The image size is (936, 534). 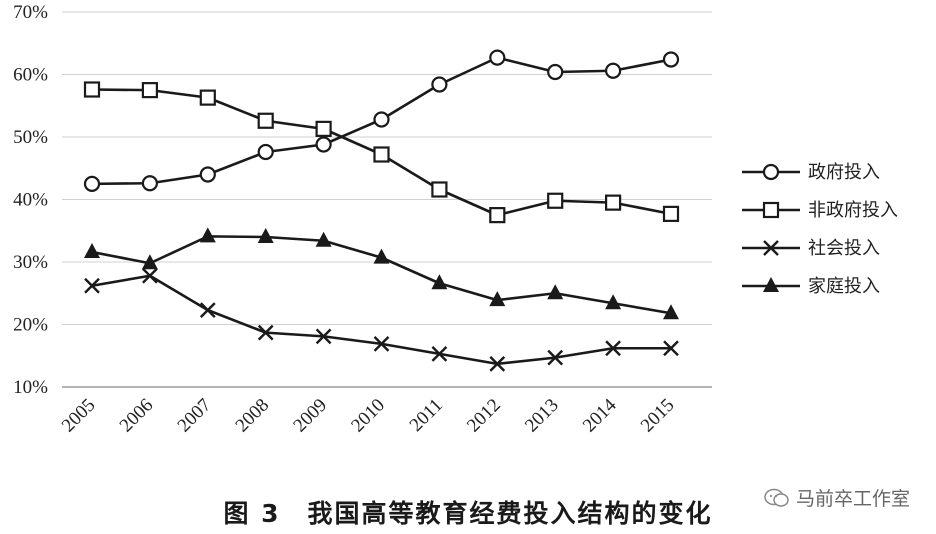 I want to click on watermark: 马前卒工作室, so click(x=837, y=497).